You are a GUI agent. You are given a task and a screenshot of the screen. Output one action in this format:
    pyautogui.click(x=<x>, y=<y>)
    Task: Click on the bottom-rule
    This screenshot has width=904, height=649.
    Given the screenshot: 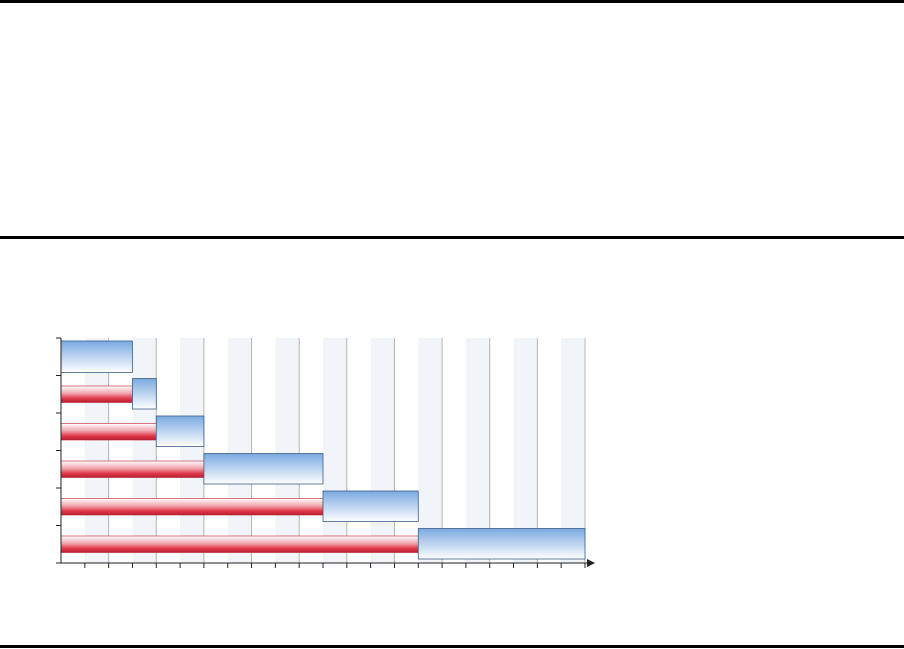 What is the action you would take?
    pyautogui.click(x=452, y=646)
    